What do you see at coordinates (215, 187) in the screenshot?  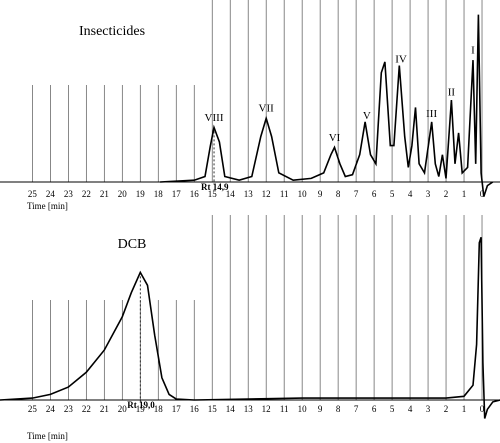 I see `rt-label: Rt 14,9` at bounding box center [215, 187].